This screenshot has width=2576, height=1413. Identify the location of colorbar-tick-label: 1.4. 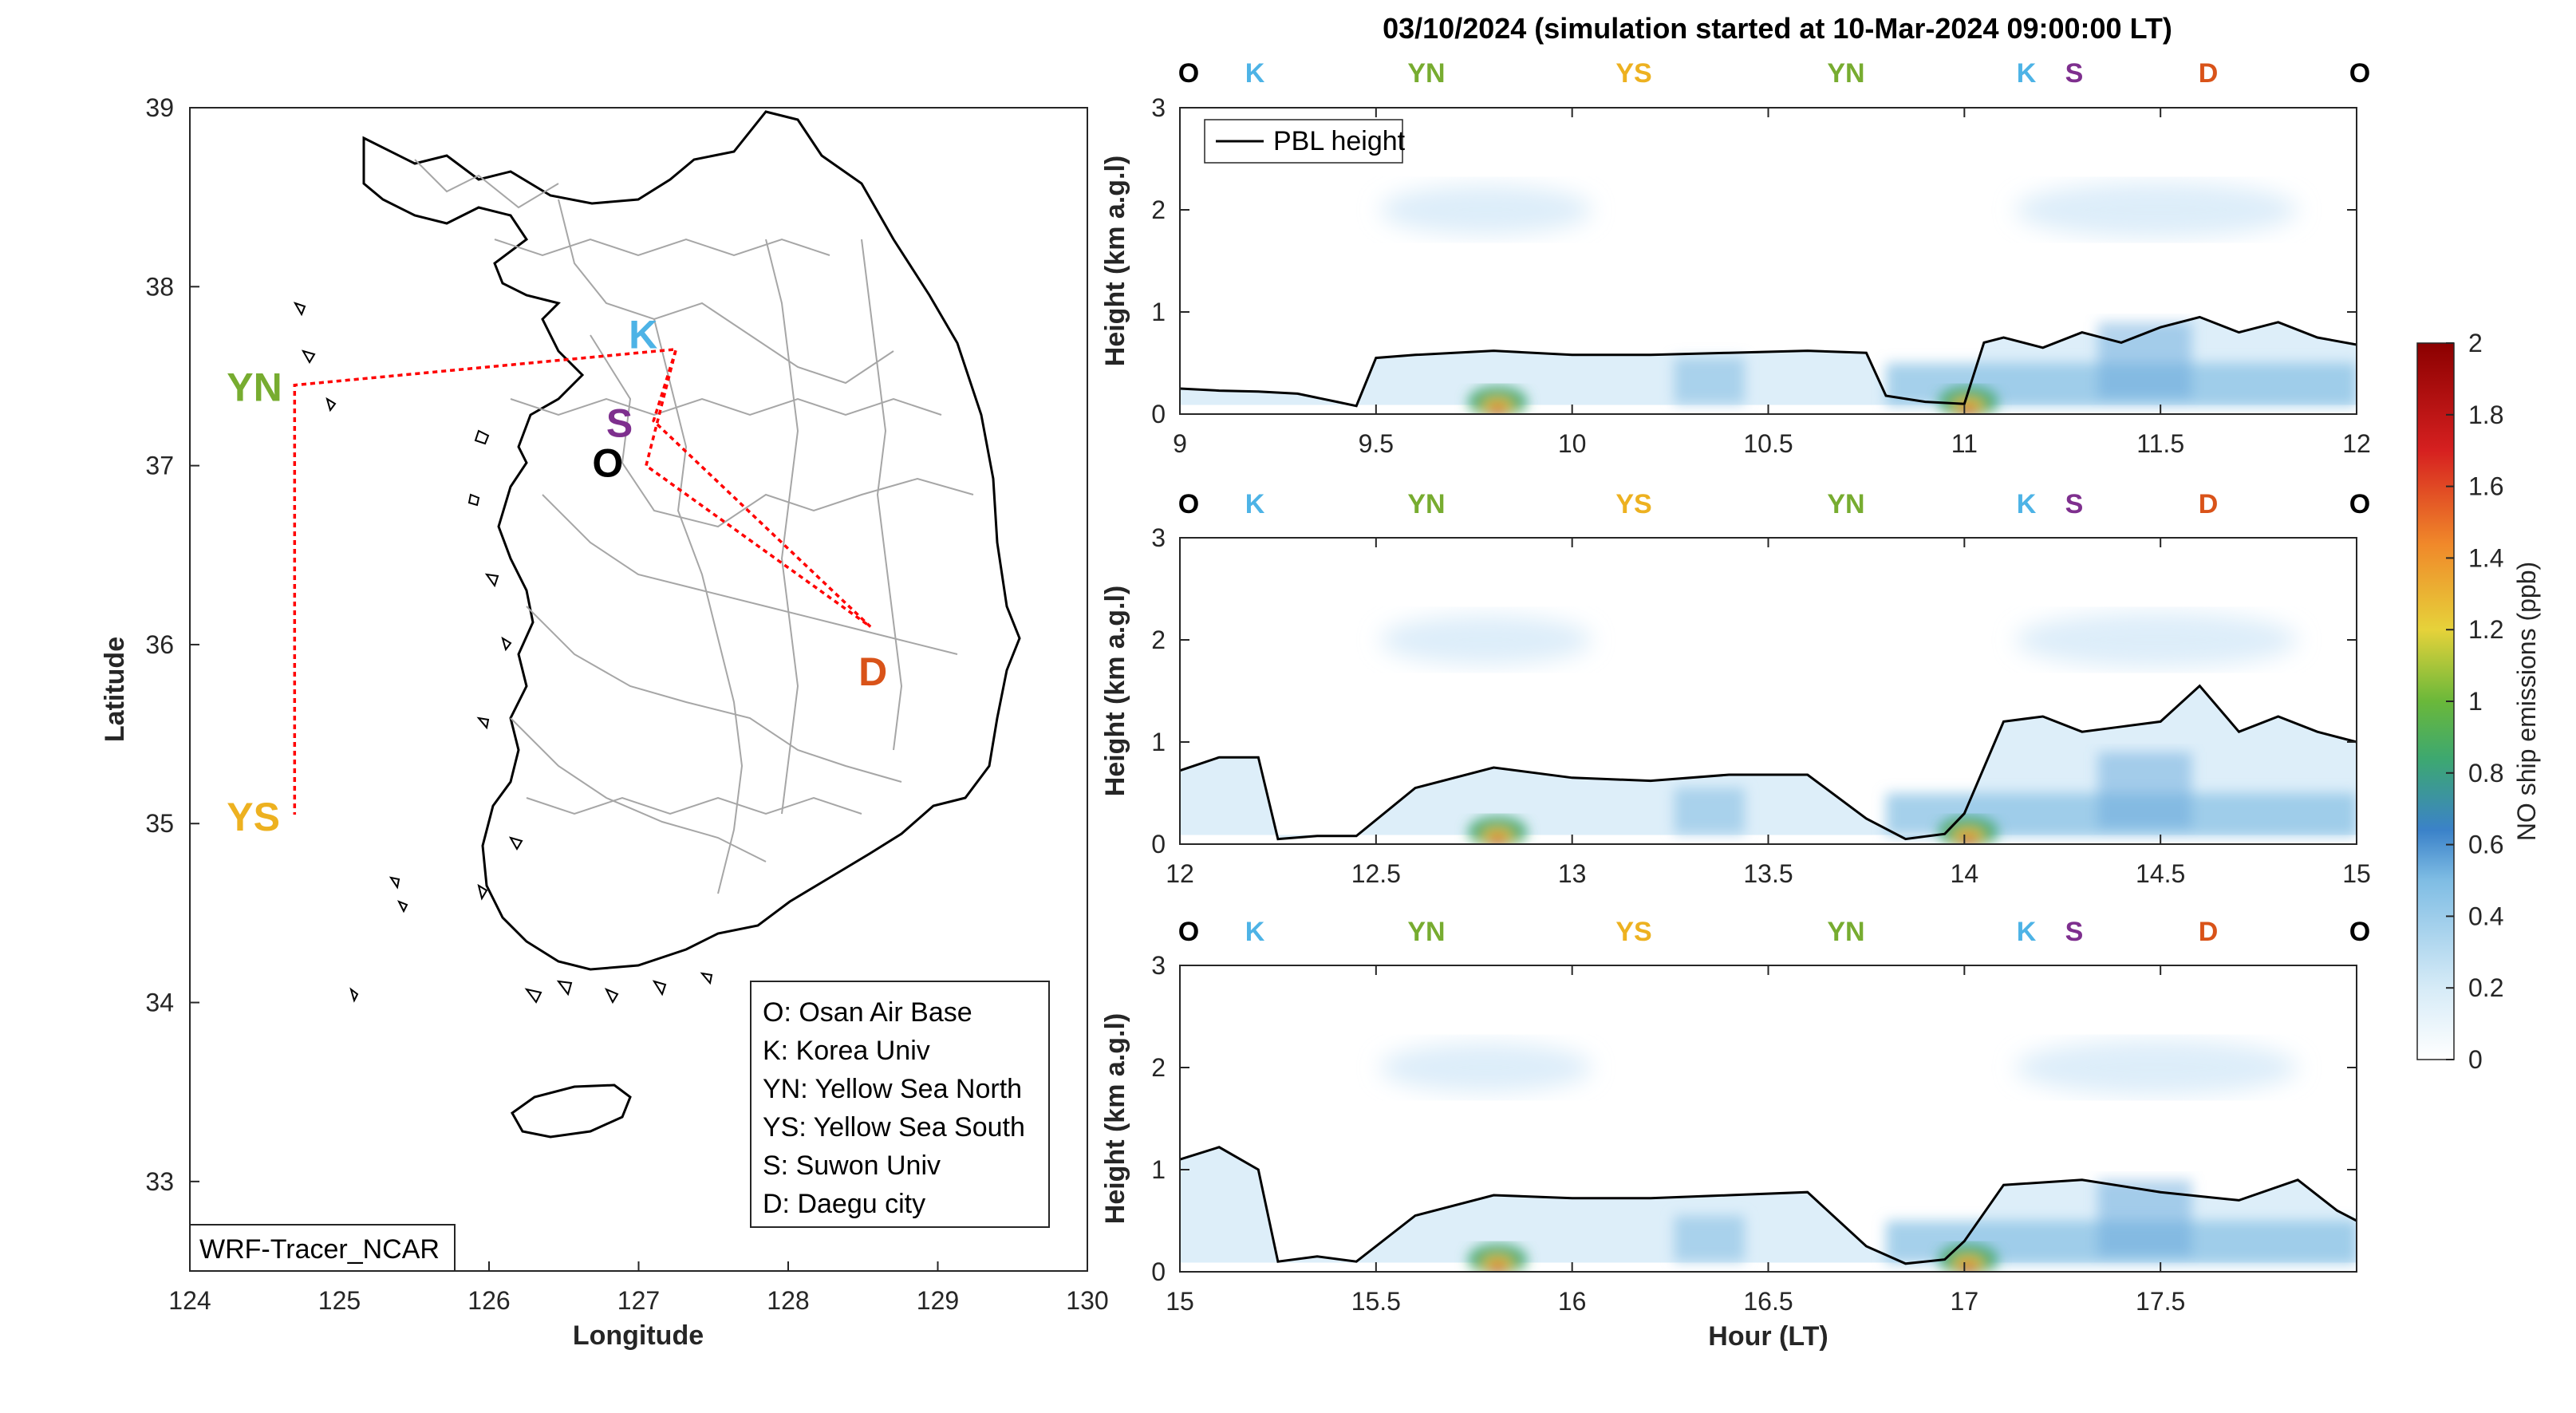
(2485, 557).